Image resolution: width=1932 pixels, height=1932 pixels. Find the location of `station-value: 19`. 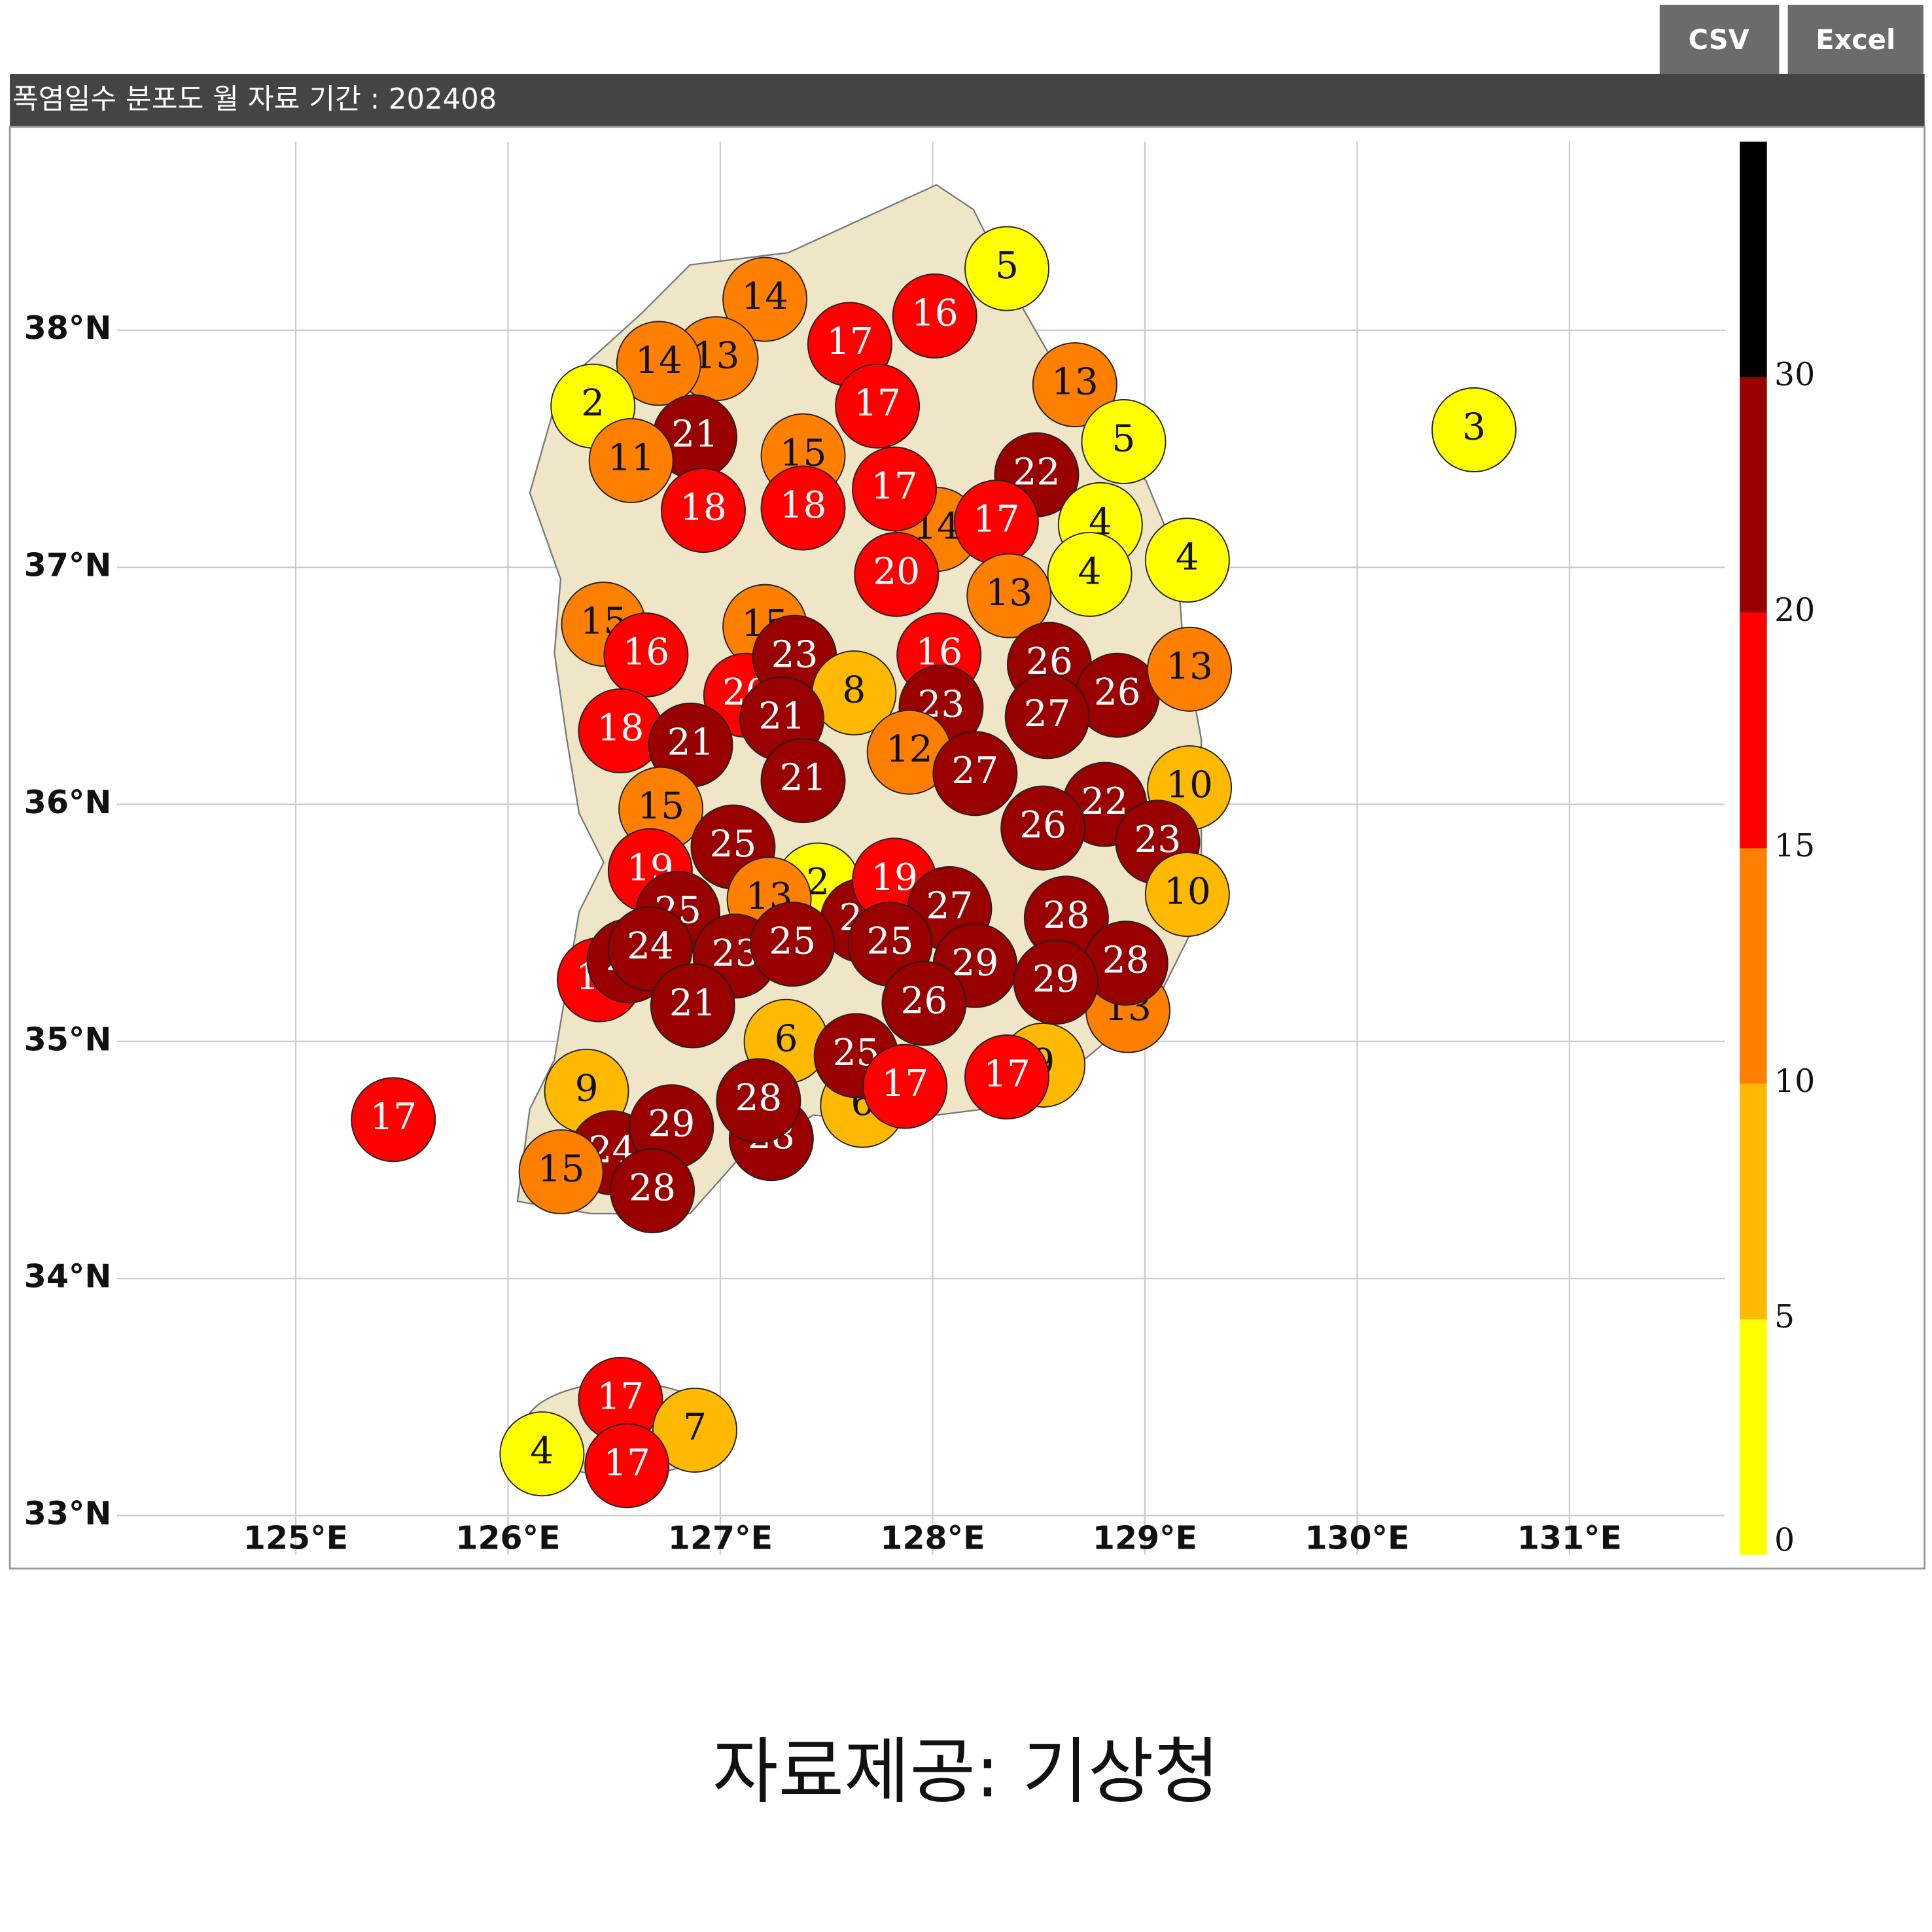

station-value: 19 is located at coordinates (894, 877).